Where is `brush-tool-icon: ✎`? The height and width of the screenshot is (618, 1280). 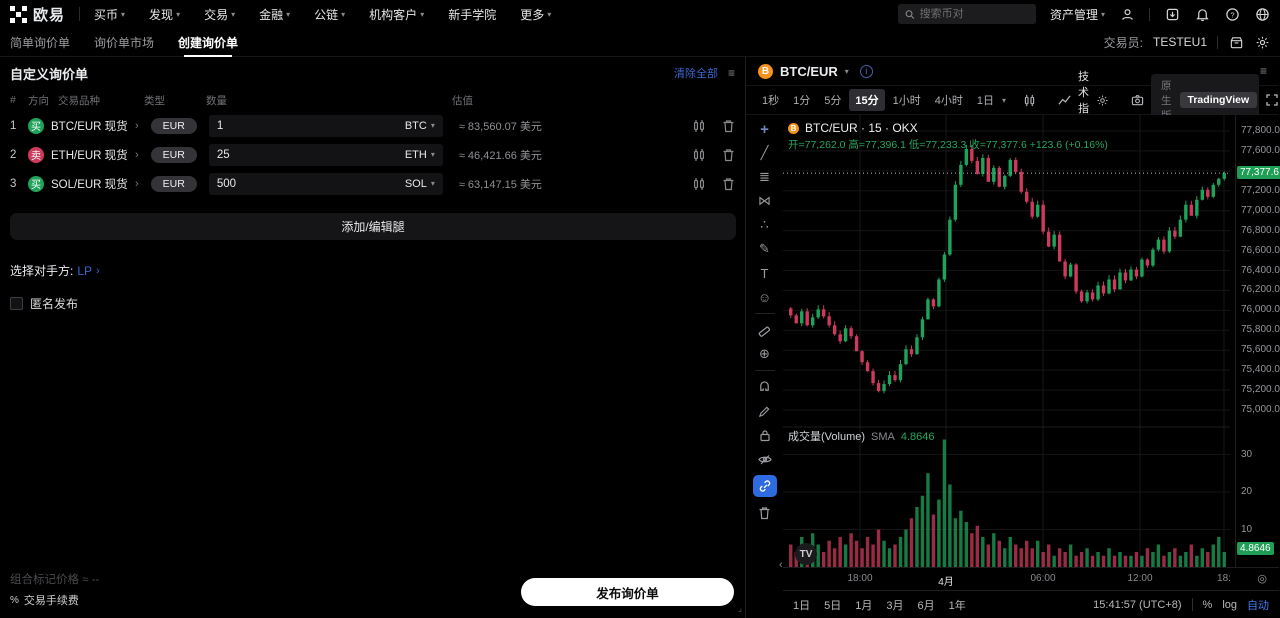
brush-tool-icon: ✎ is located at coordinates (764, 248).